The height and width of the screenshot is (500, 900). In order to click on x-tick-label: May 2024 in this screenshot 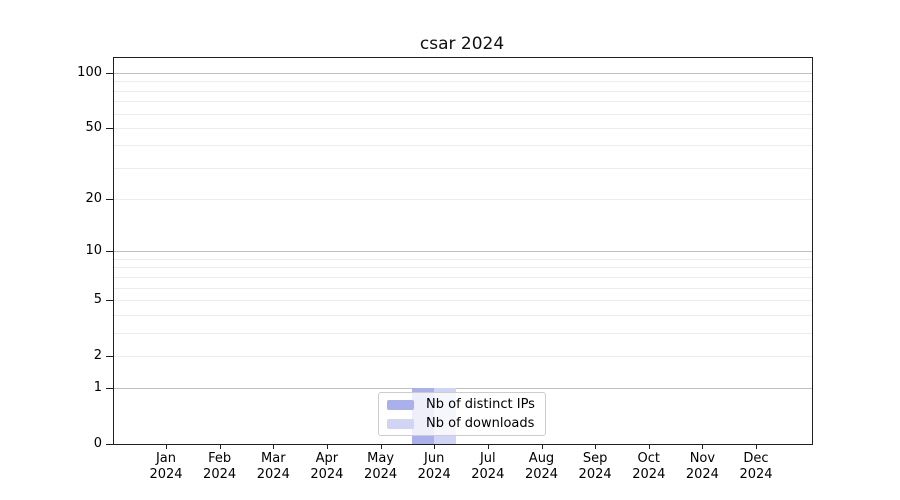, I will do `click(381, 466)`.